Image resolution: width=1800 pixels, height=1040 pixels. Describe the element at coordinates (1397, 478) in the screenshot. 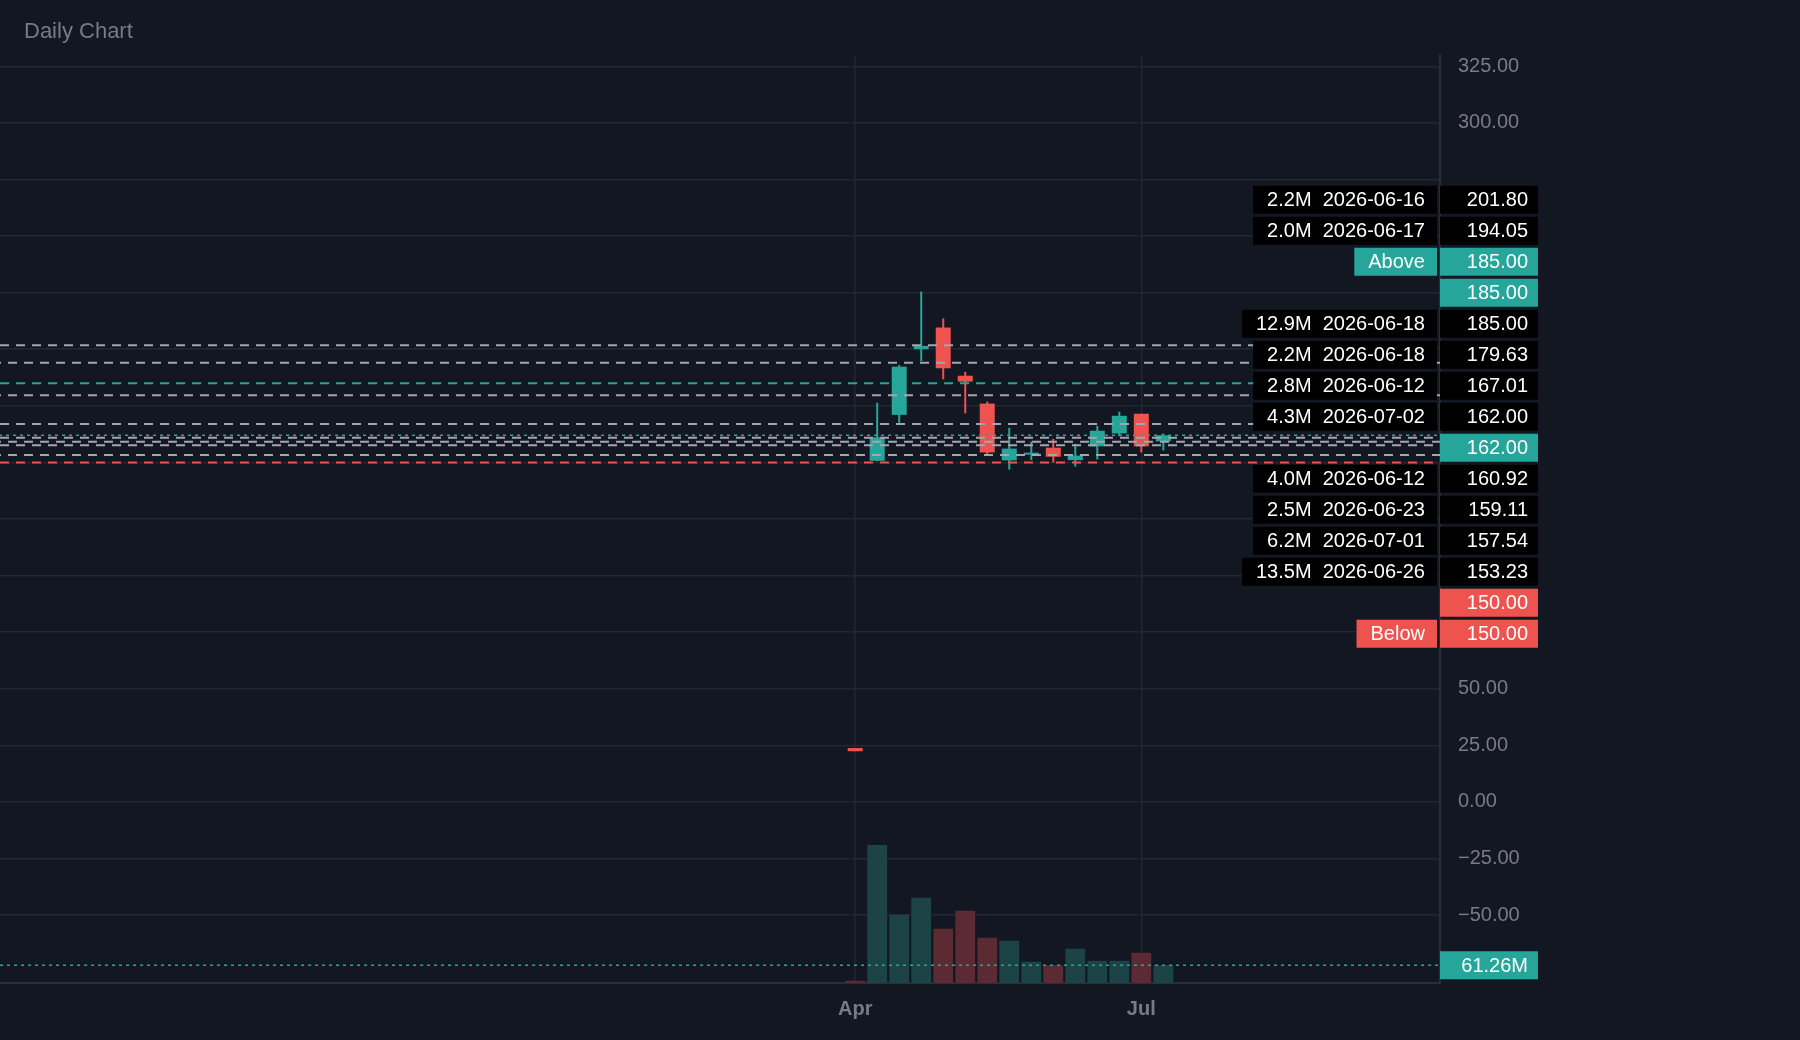

I see `text: 4.0M 2026-06-12 160.92` at that location.